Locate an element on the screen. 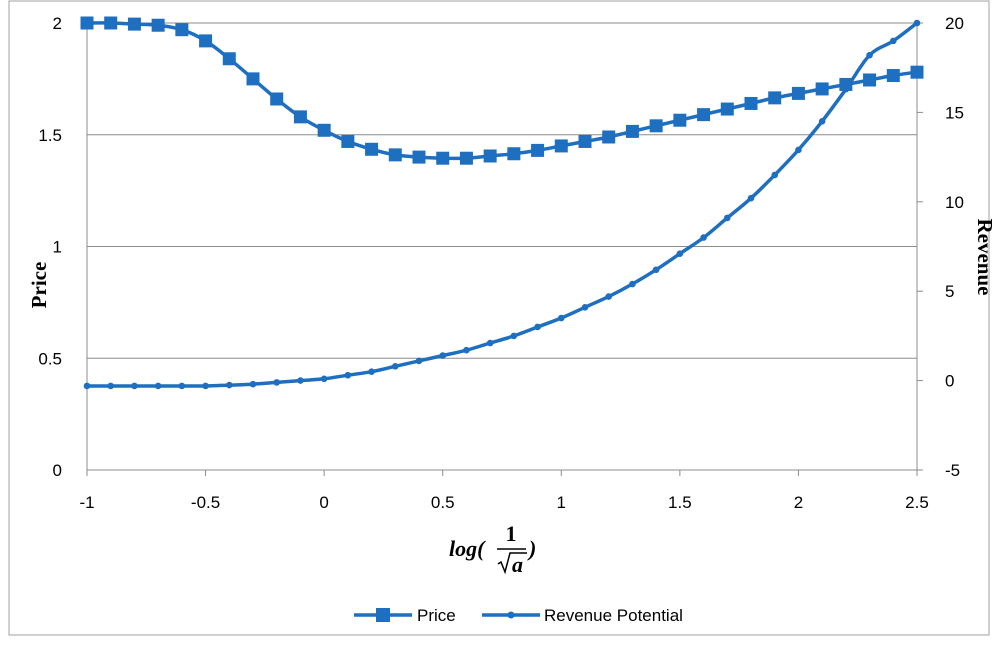  x-tick-label: 1 is located at coordinates (561, 502).